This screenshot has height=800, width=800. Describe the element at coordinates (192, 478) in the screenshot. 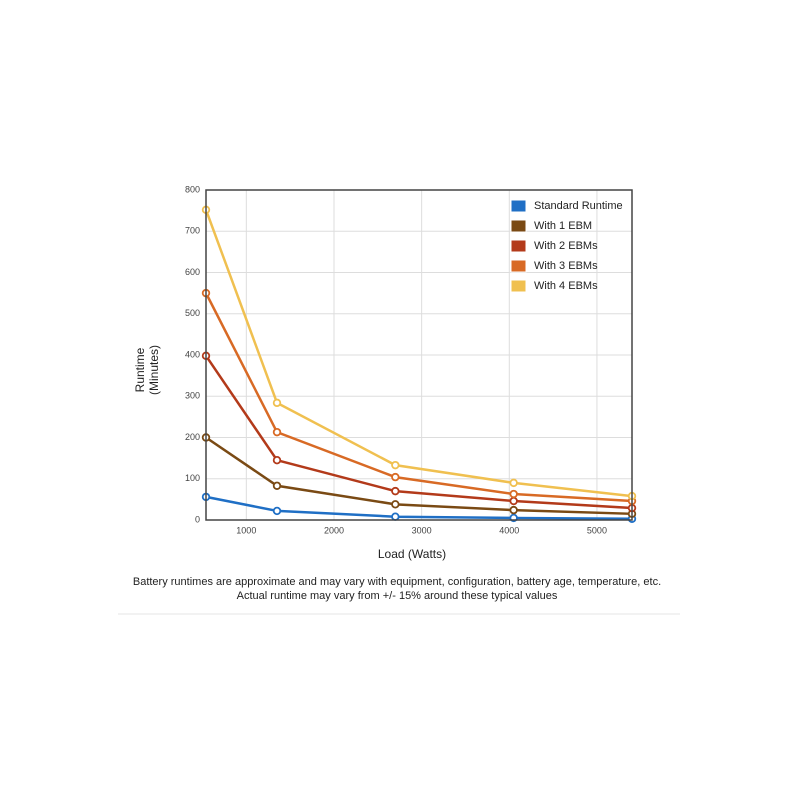

I see `y-tick-label: 100` at that location.